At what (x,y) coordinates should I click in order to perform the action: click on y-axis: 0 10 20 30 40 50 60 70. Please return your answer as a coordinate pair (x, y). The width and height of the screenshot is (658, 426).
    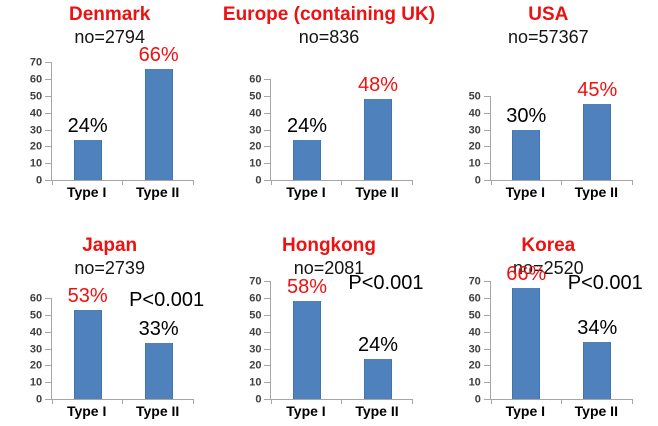
    Looking at the image, I should click on (257, 340).